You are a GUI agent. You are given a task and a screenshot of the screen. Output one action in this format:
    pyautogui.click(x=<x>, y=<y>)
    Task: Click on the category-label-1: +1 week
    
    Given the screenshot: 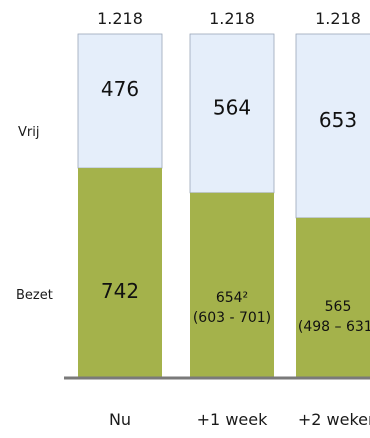 What is the action you would take?
    pyautogui.click(x=232, y=419)
    